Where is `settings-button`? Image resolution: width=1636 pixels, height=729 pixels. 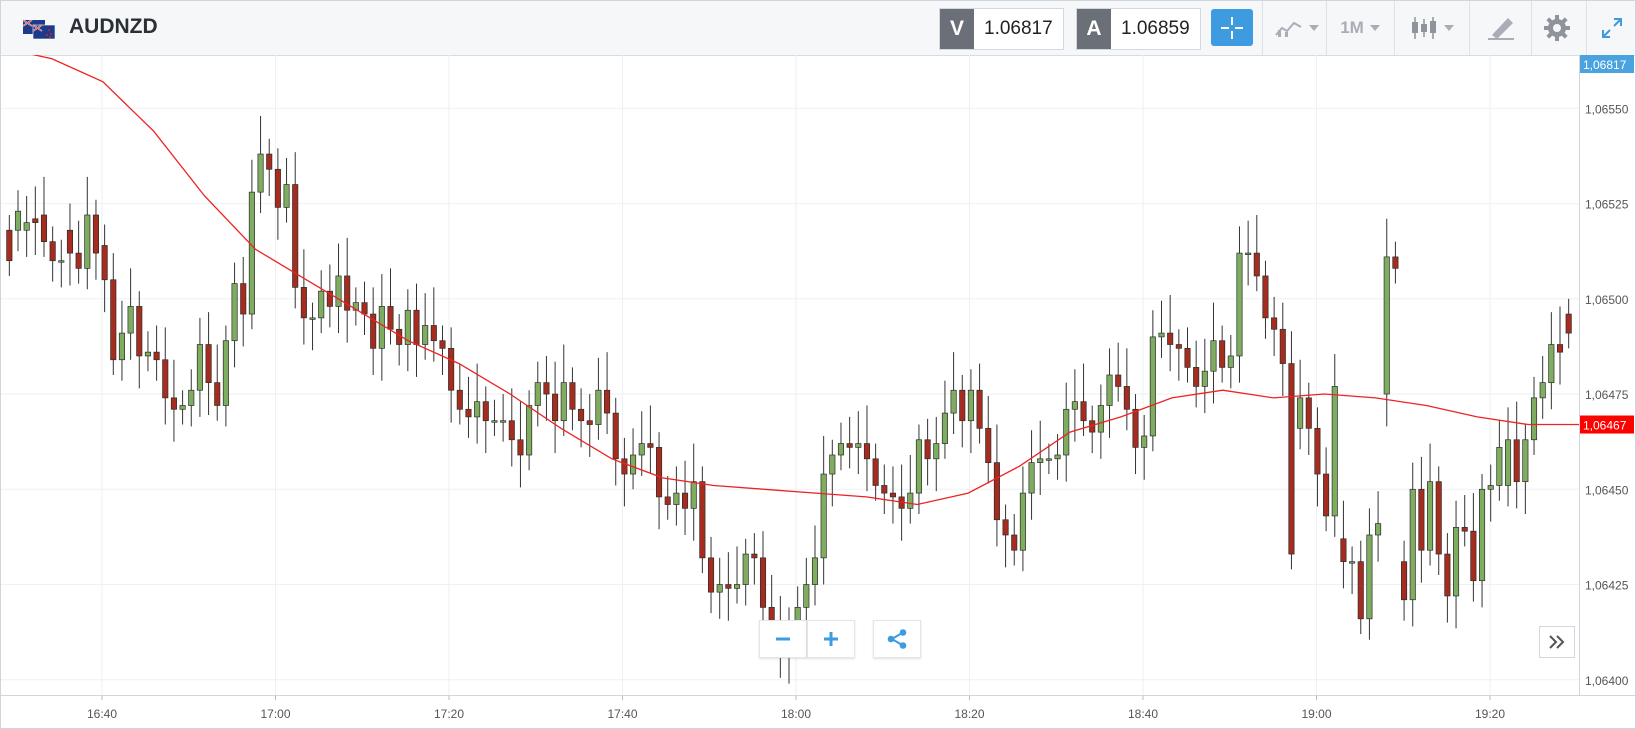
settings-button is located at coordinates (1557, 28).